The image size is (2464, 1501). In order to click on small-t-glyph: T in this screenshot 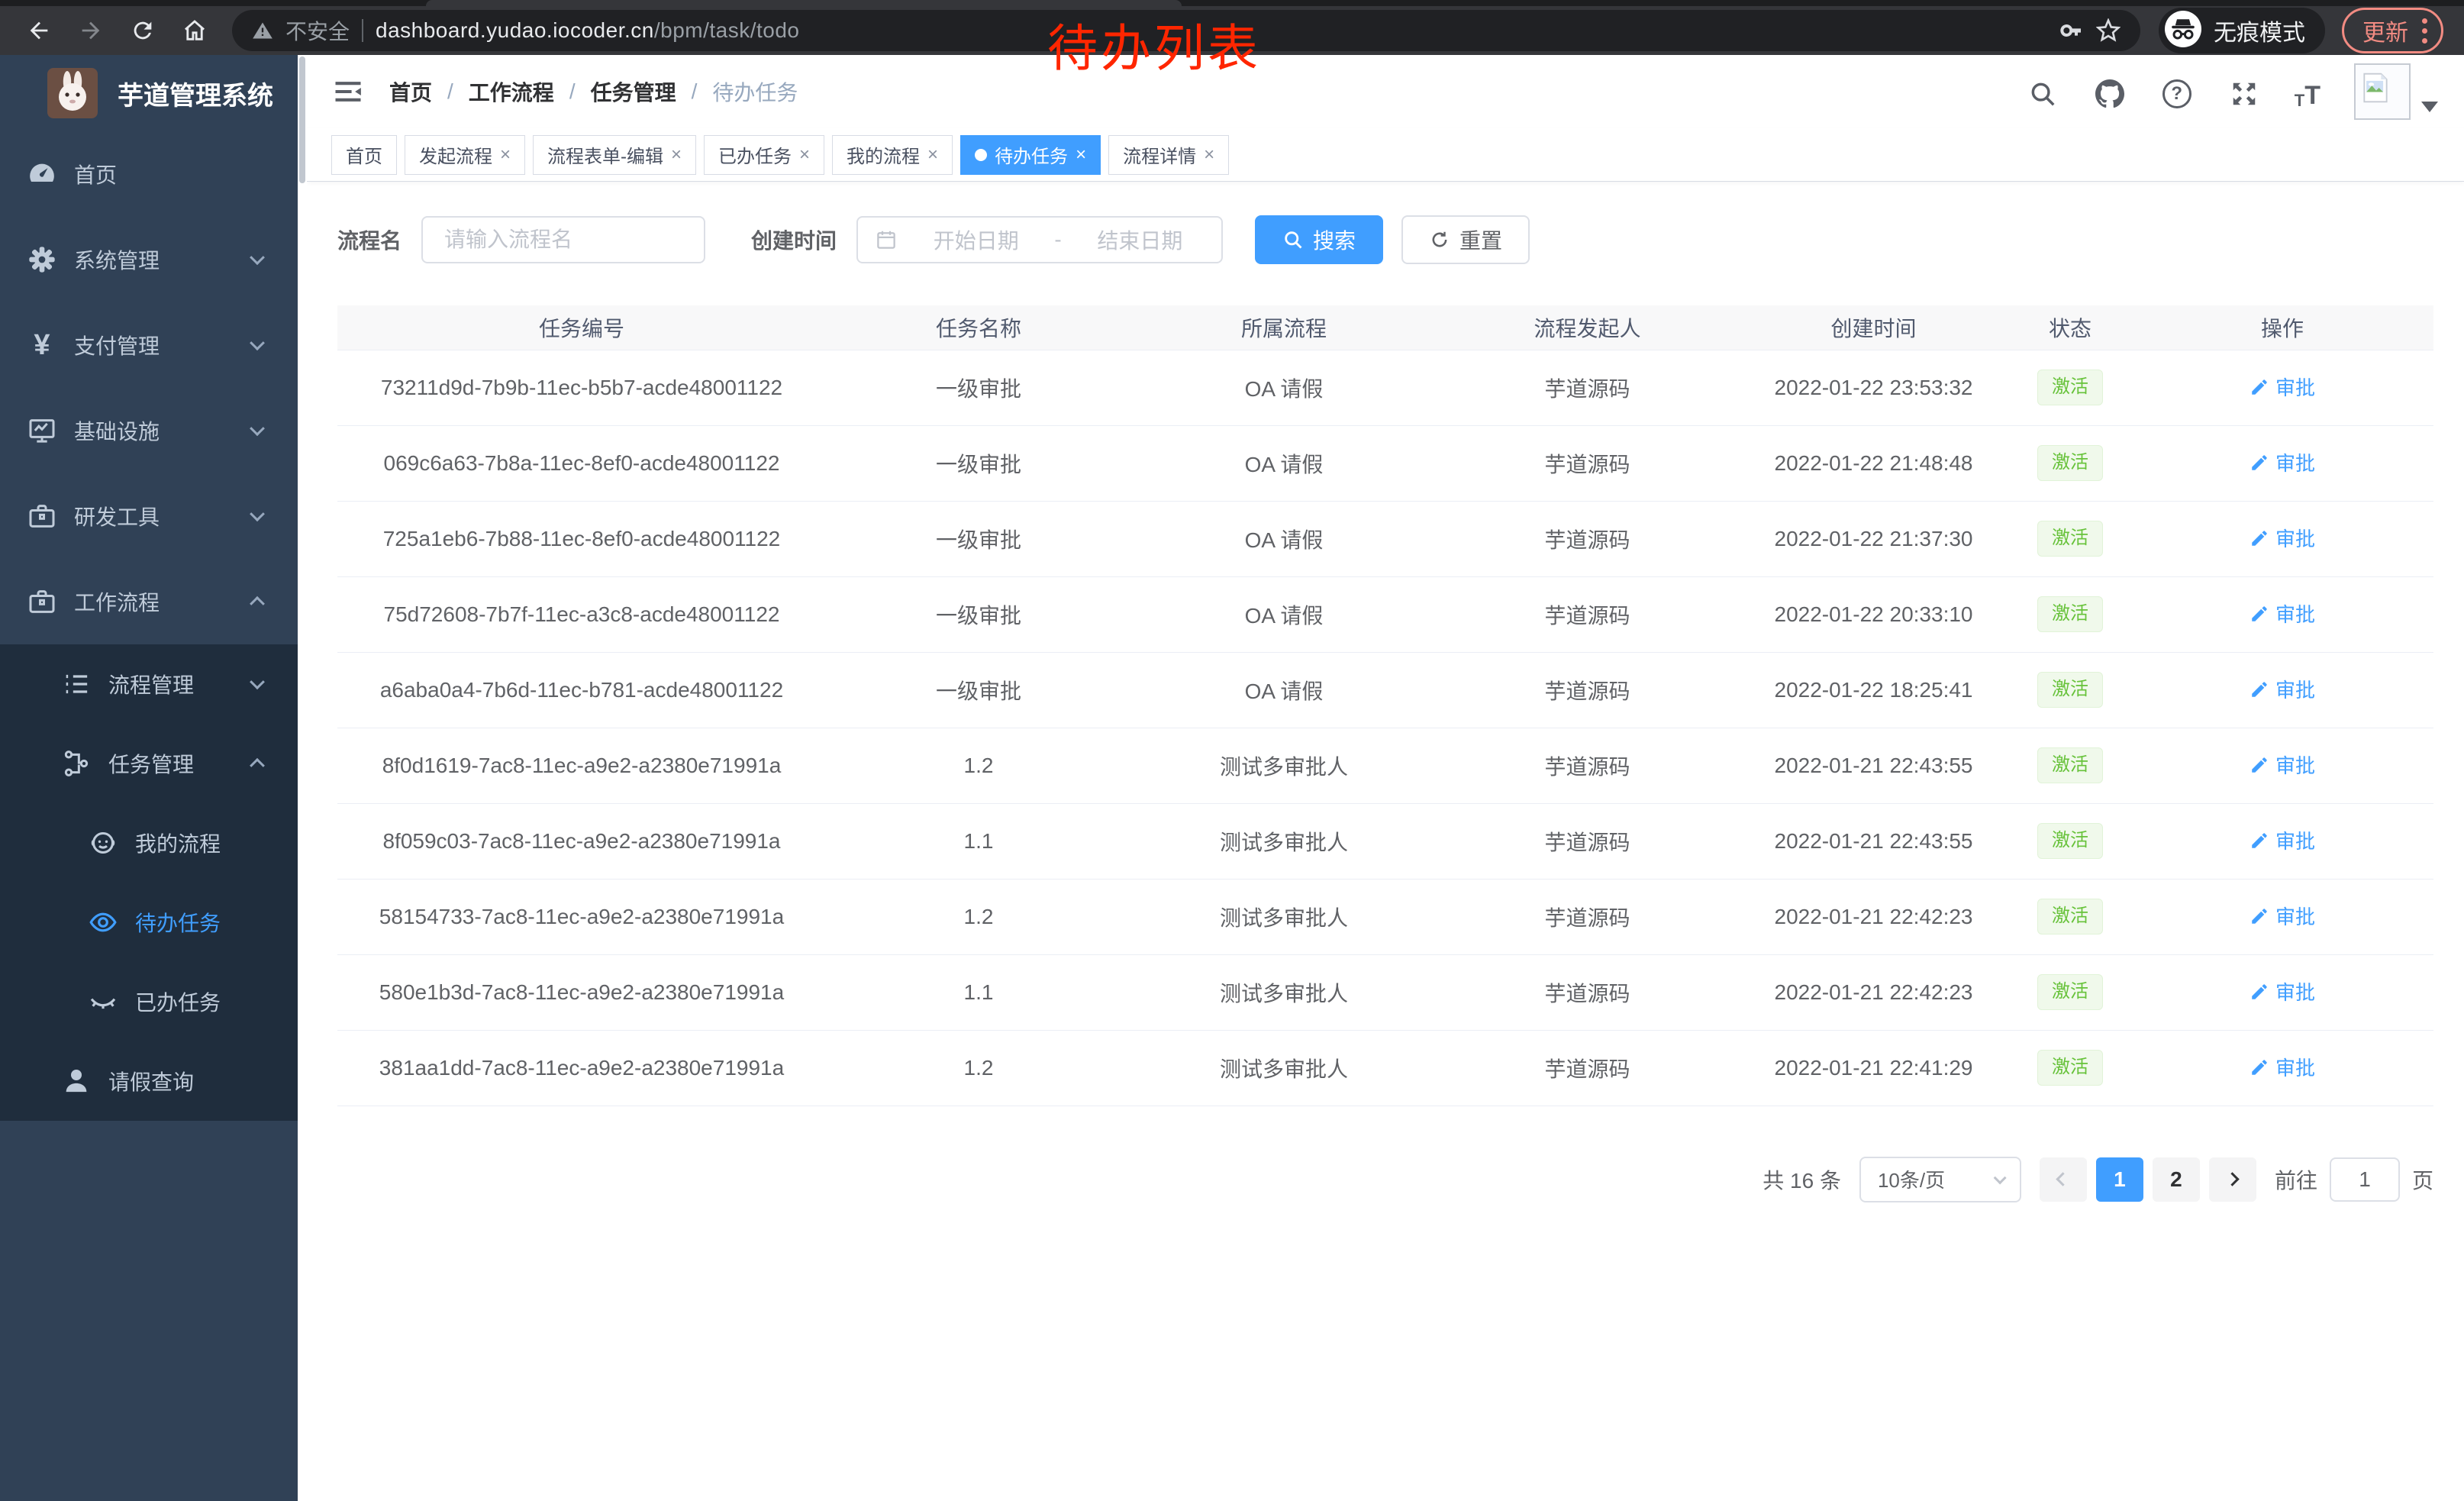, I will do `click(2300, 101)`.